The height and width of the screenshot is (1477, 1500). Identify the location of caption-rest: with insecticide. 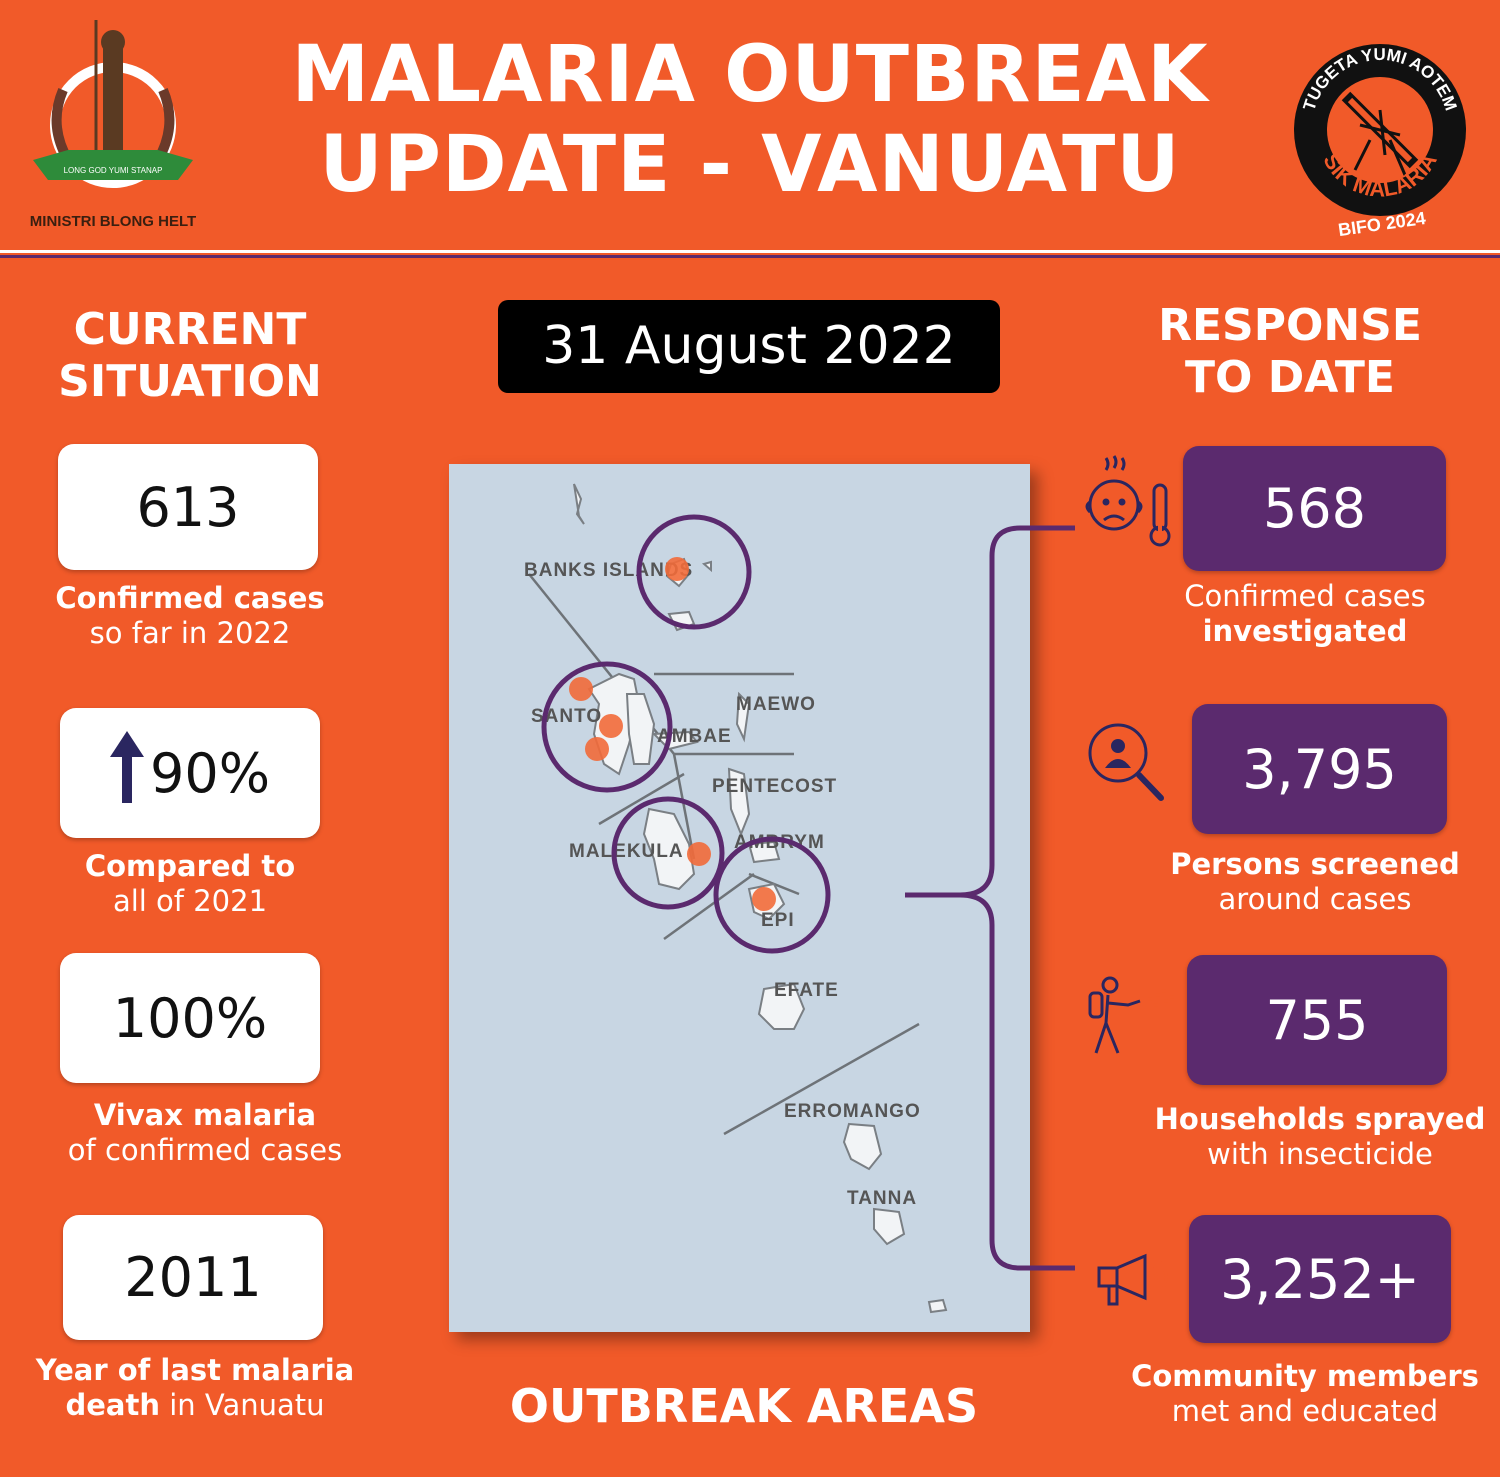
(1320, 1154).